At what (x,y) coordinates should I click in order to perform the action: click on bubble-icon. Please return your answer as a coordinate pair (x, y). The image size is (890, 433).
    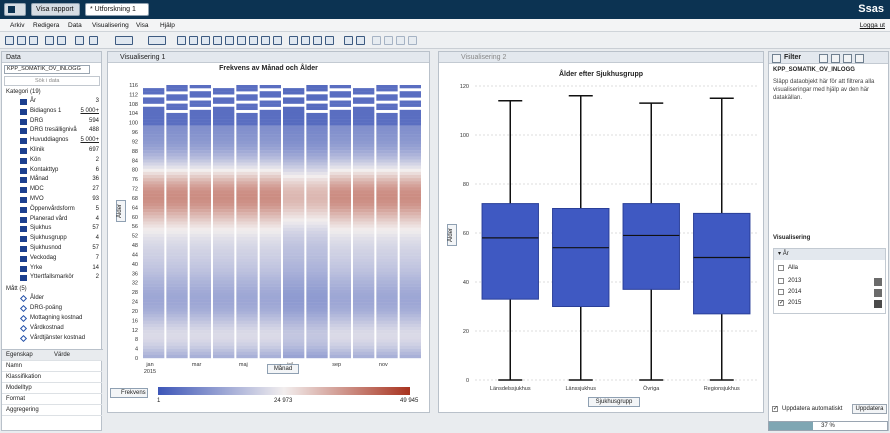
    Looking at the image, I should click on (253, 40).